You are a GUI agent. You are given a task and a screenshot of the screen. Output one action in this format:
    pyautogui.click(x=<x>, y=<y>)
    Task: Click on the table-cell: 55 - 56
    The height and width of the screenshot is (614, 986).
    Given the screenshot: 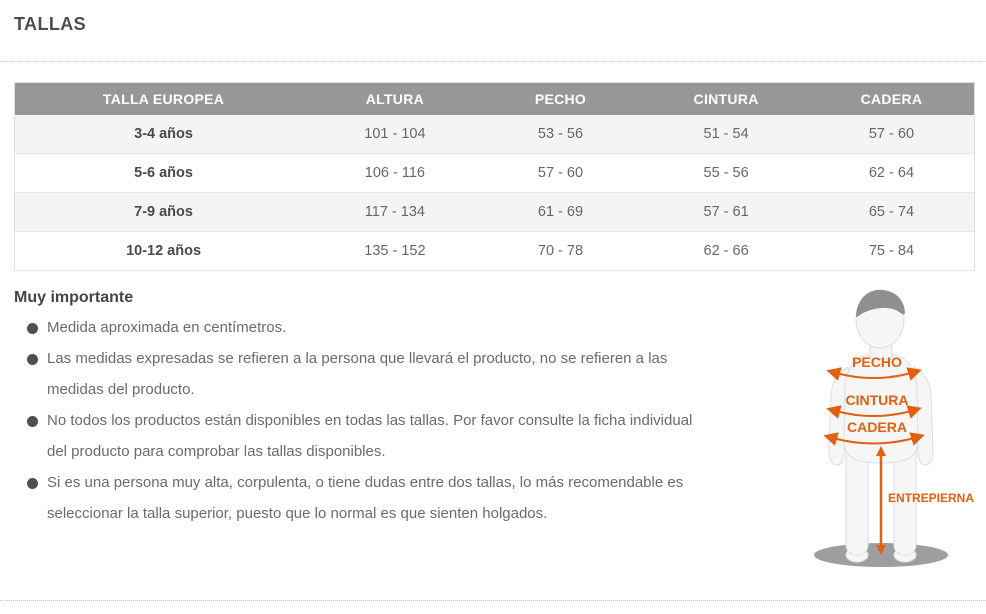 What is the action you would take?
    pyautogui.click(x=726, y=173)
    